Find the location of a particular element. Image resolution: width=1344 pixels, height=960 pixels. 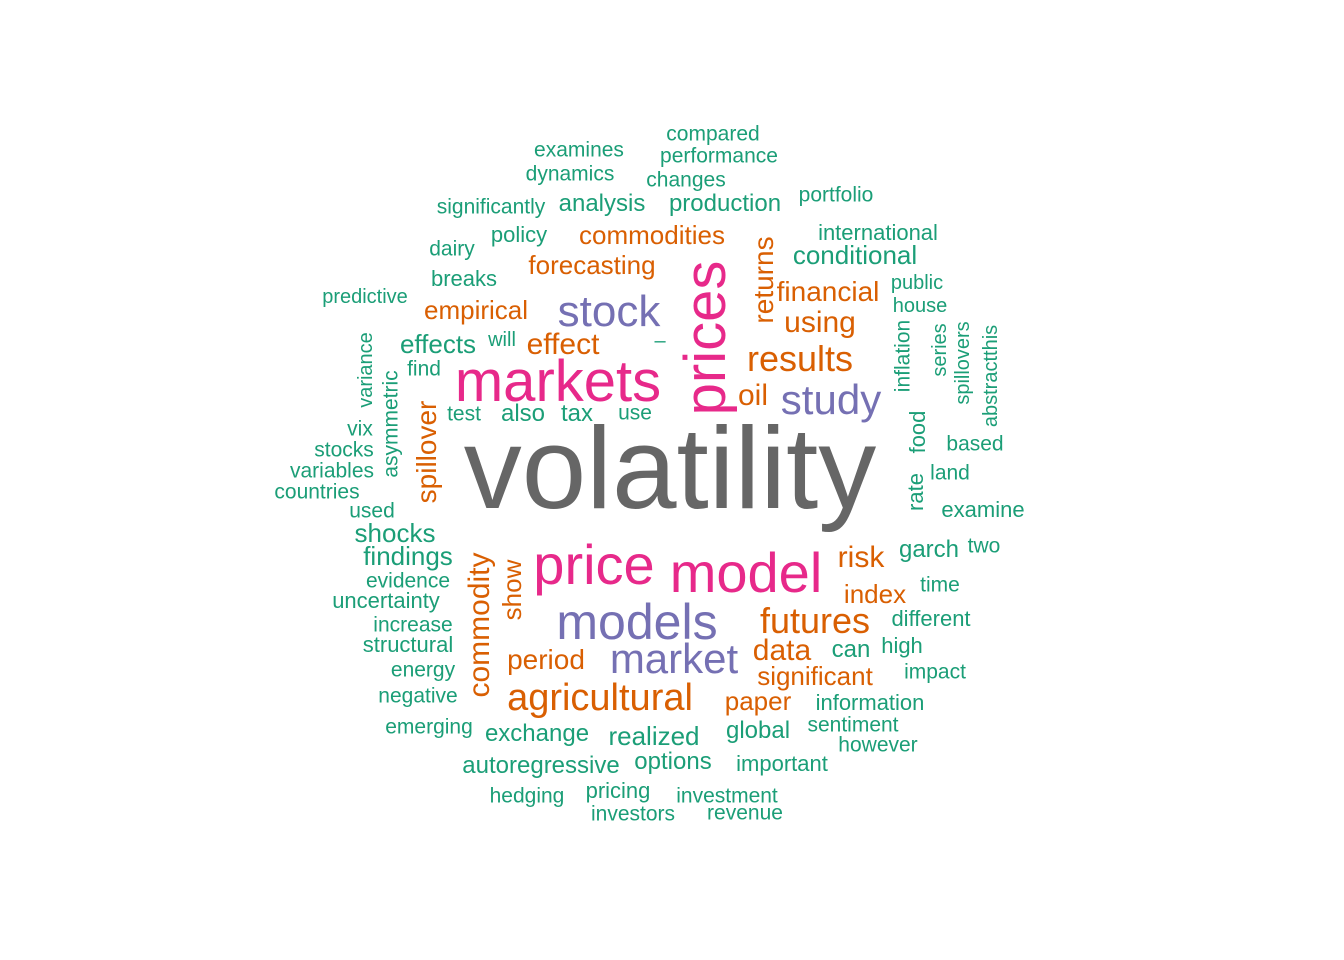

word-prices: prices is located at coordinates (705, 338).